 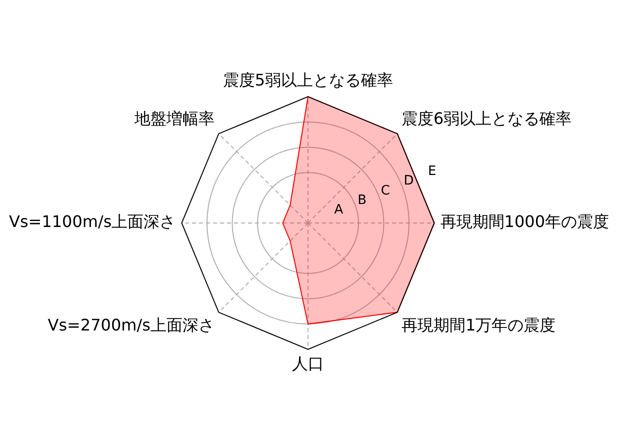 I want to click on spoke-label: 震度6弱以上となる確率, so click(x=487, y=118).